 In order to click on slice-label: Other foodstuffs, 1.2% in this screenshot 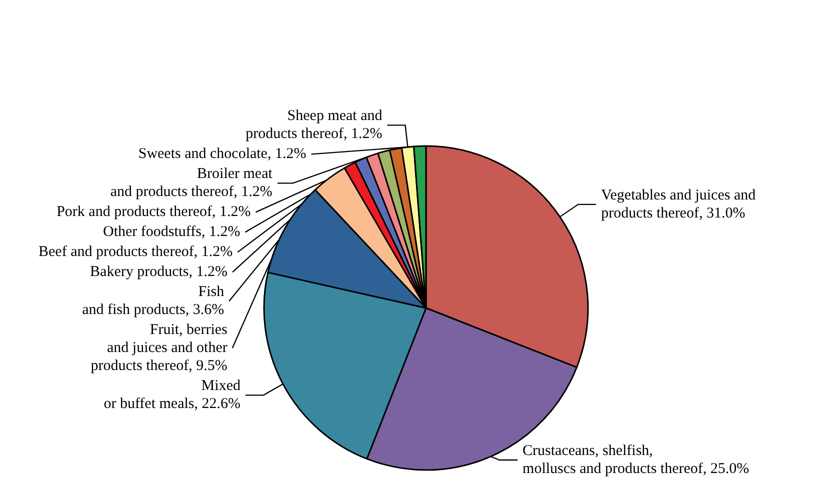, I will do `click(171, 232)`.